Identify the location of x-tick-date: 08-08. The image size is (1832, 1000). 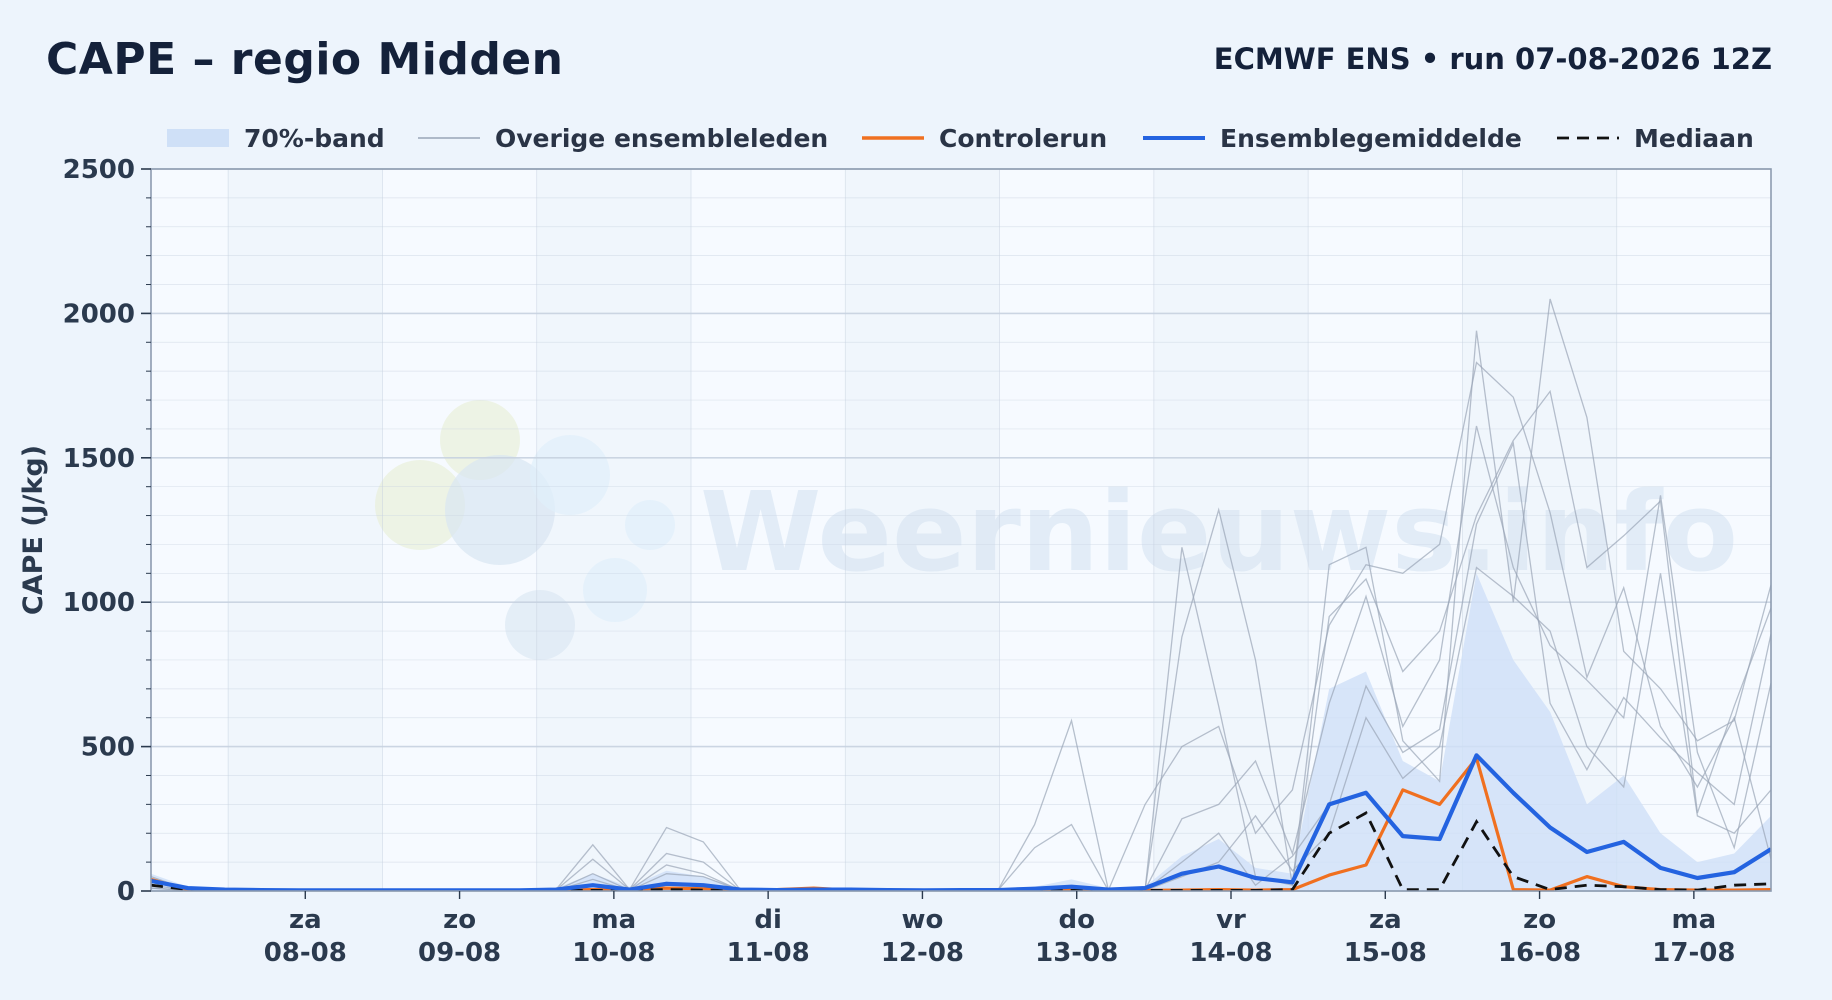
(305, 953).